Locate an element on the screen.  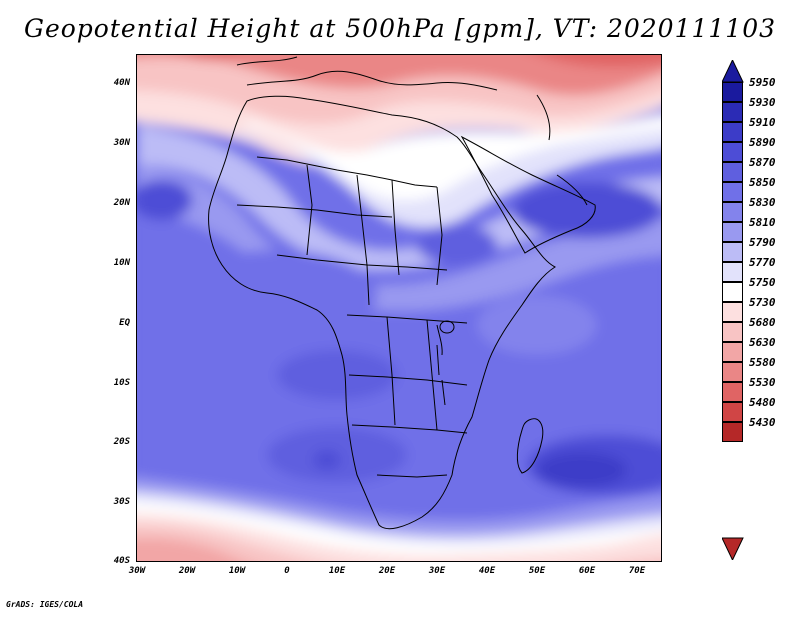
lat-label-eq: EQ is located at coordinates (124, 323).